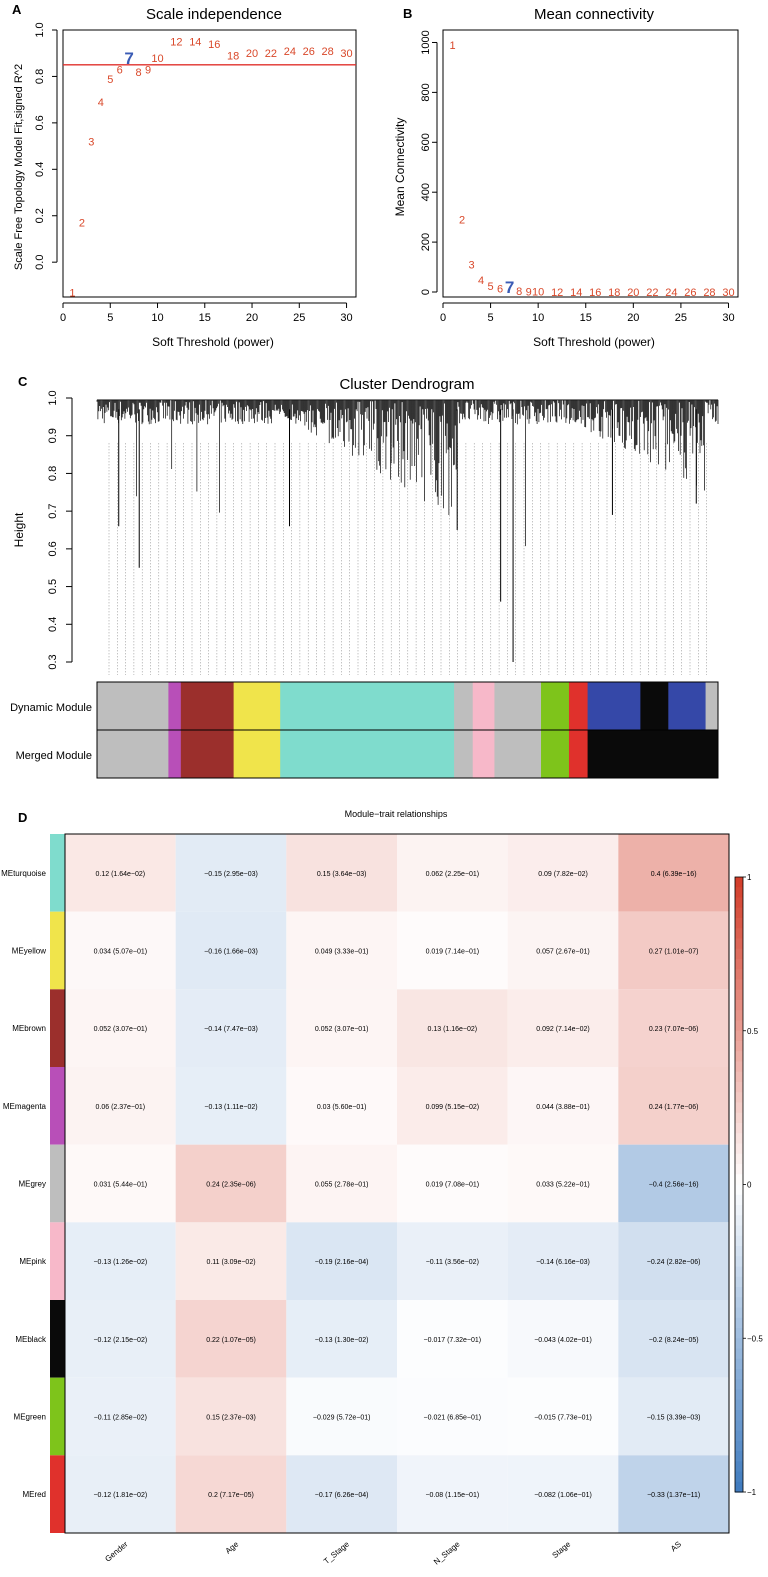  I want to click on colorbar: 1 0.5 0 −0.5 −1, so click(748, 1185).